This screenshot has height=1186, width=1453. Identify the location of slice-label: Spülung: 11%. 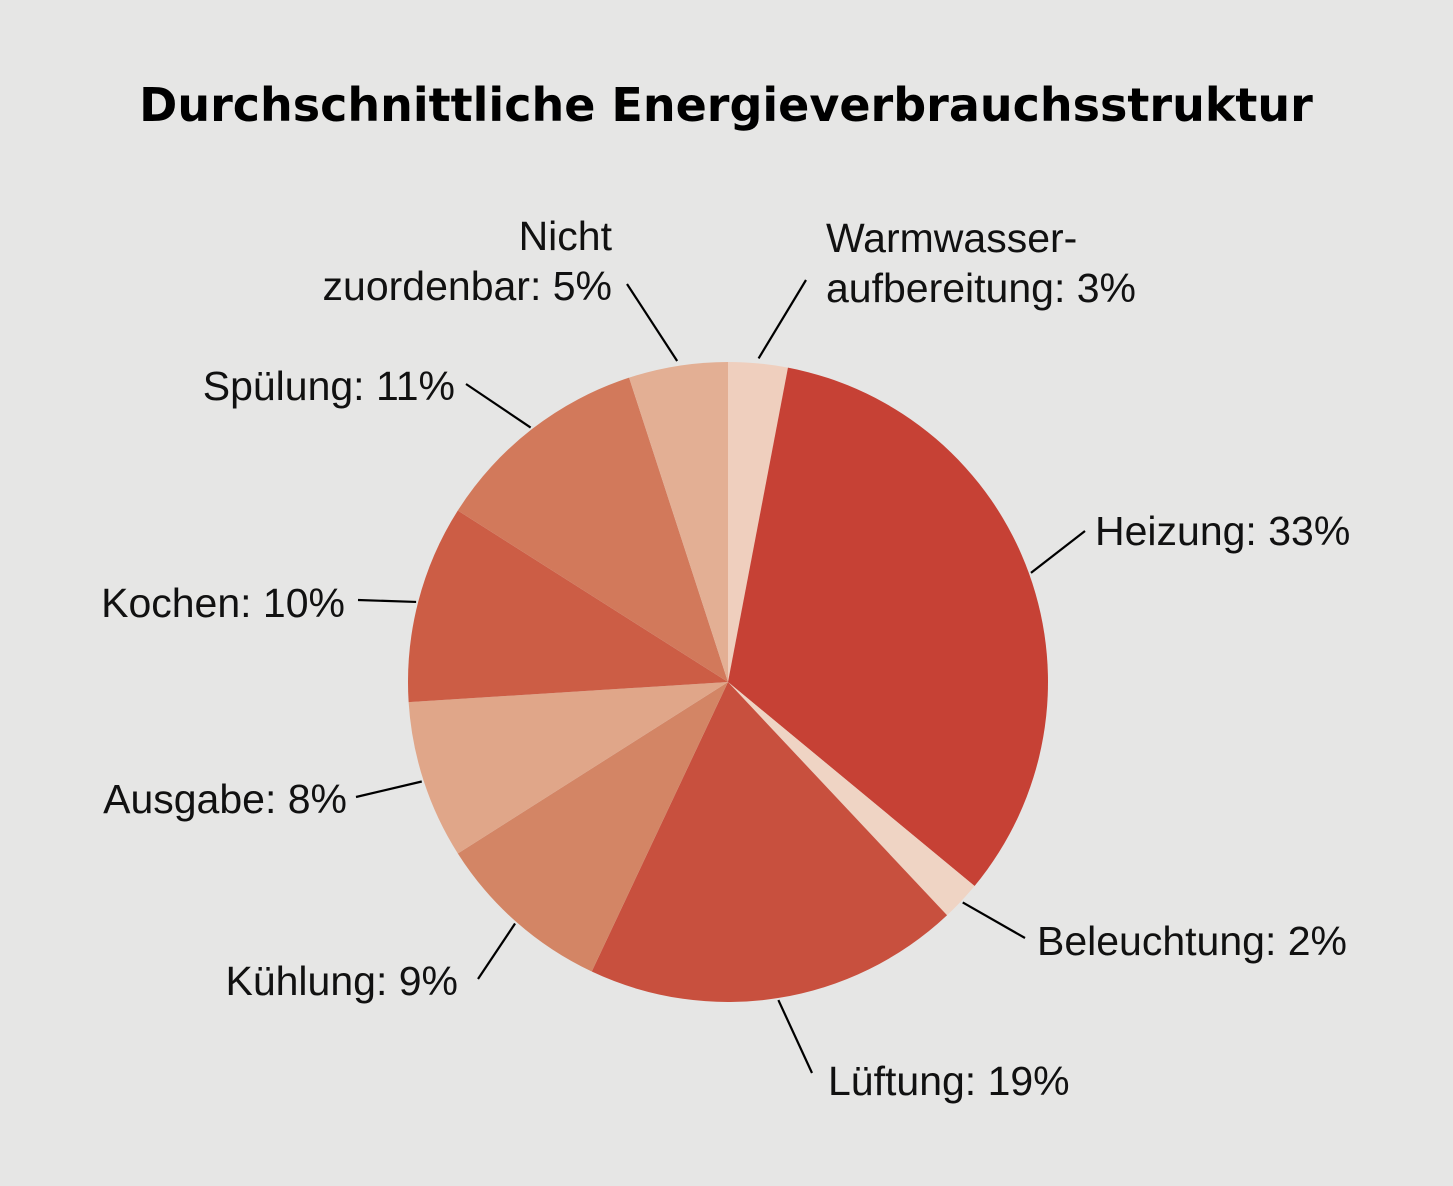
(329, 386).